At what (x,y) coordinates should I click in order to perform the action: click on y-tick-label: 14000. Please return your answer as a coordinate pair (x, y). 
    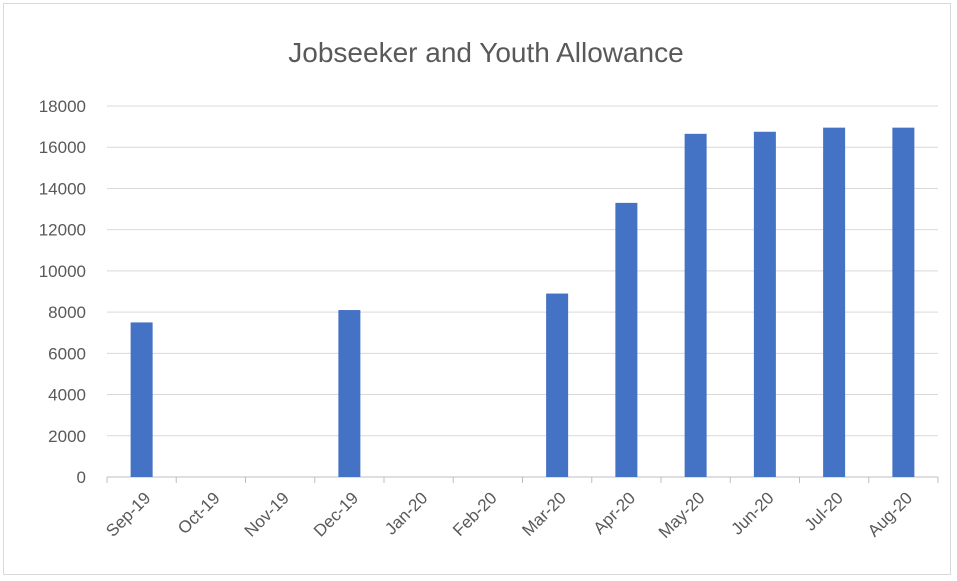
    Looking at the image, I should click on (62, 188).